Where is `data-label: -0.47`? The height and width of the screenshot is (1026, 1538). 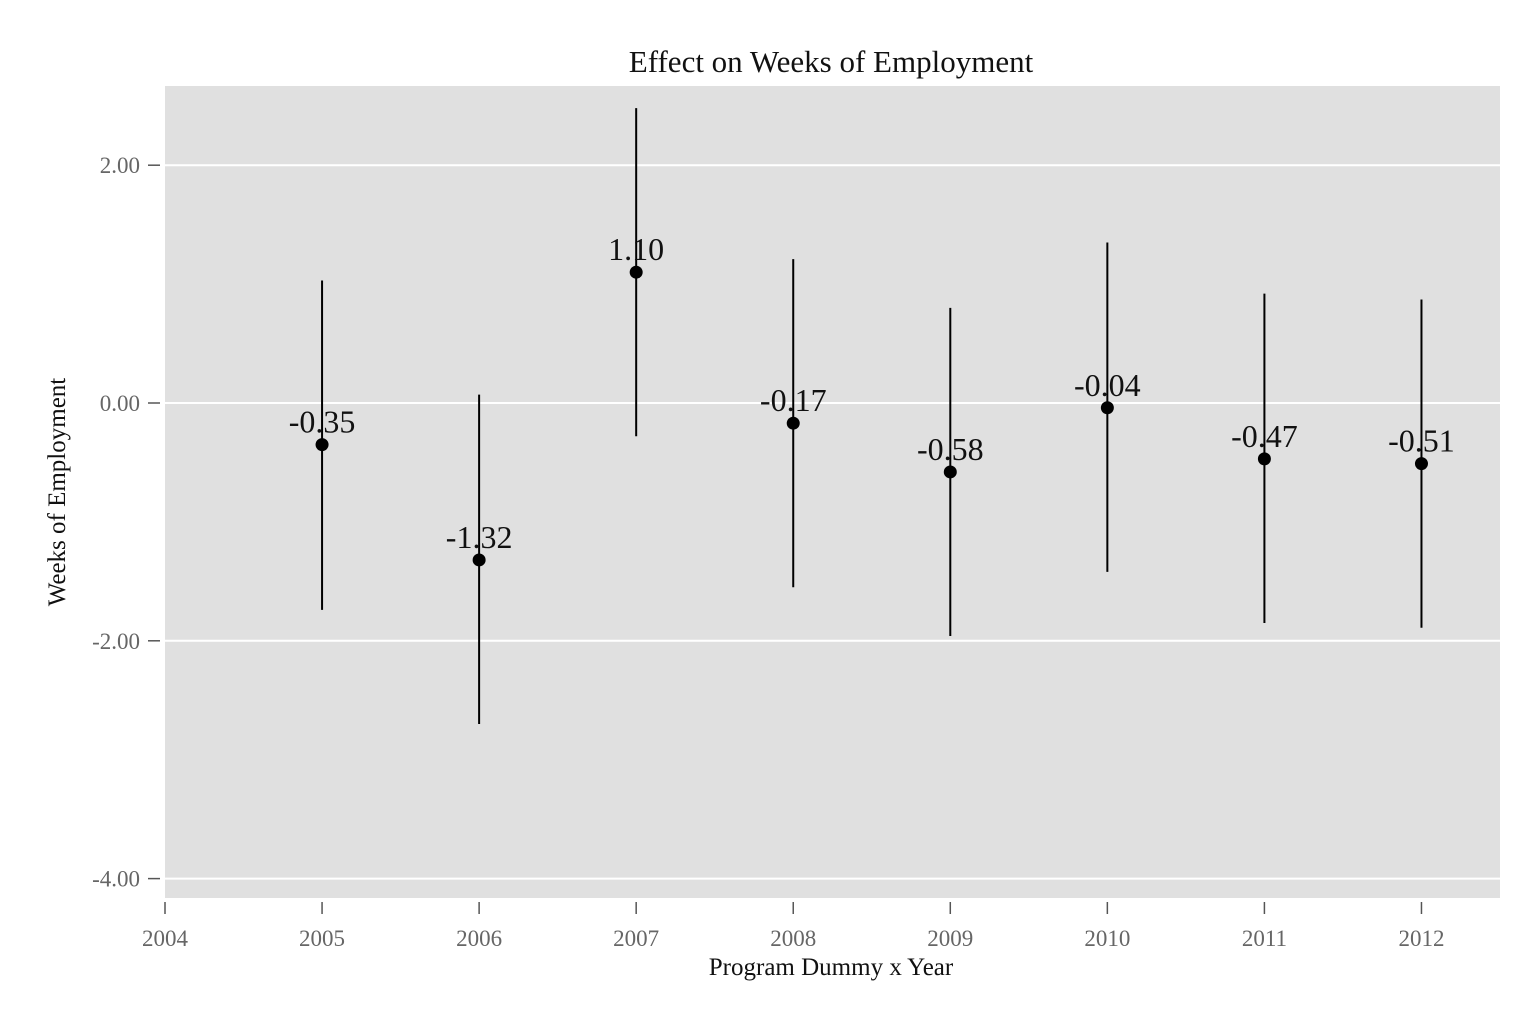 data-label: -0.47 is located at coordinates (1264, 436).